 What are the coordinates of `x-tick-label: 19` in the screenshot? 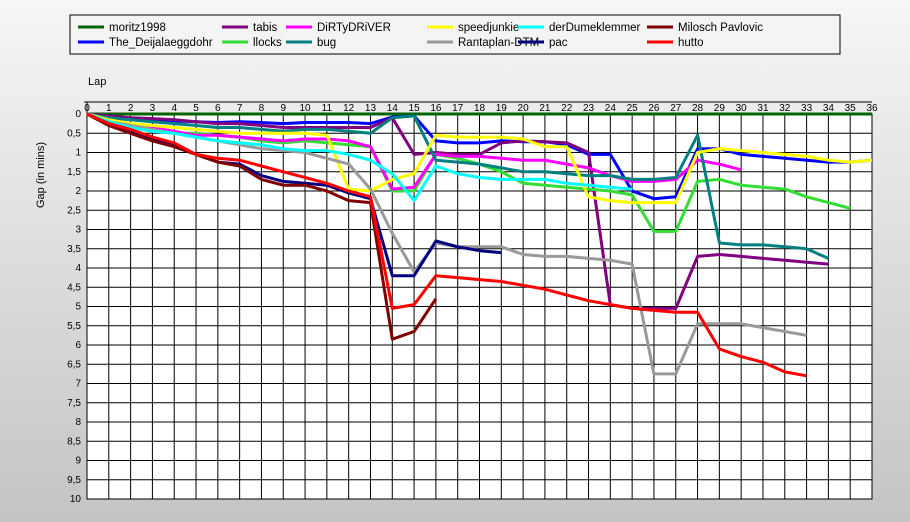 It's located at (502, 108).